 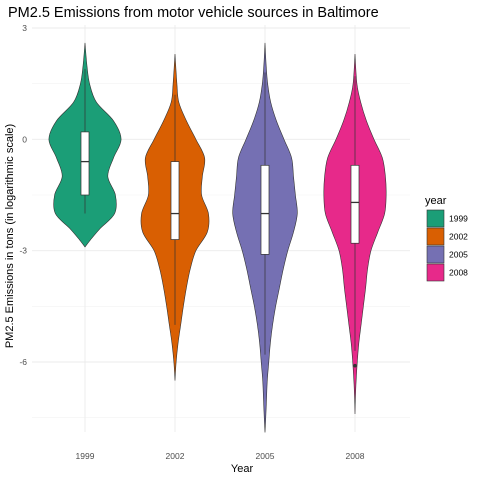 I want to click on x-tick-label: 2008, so click(x=355, y=456).